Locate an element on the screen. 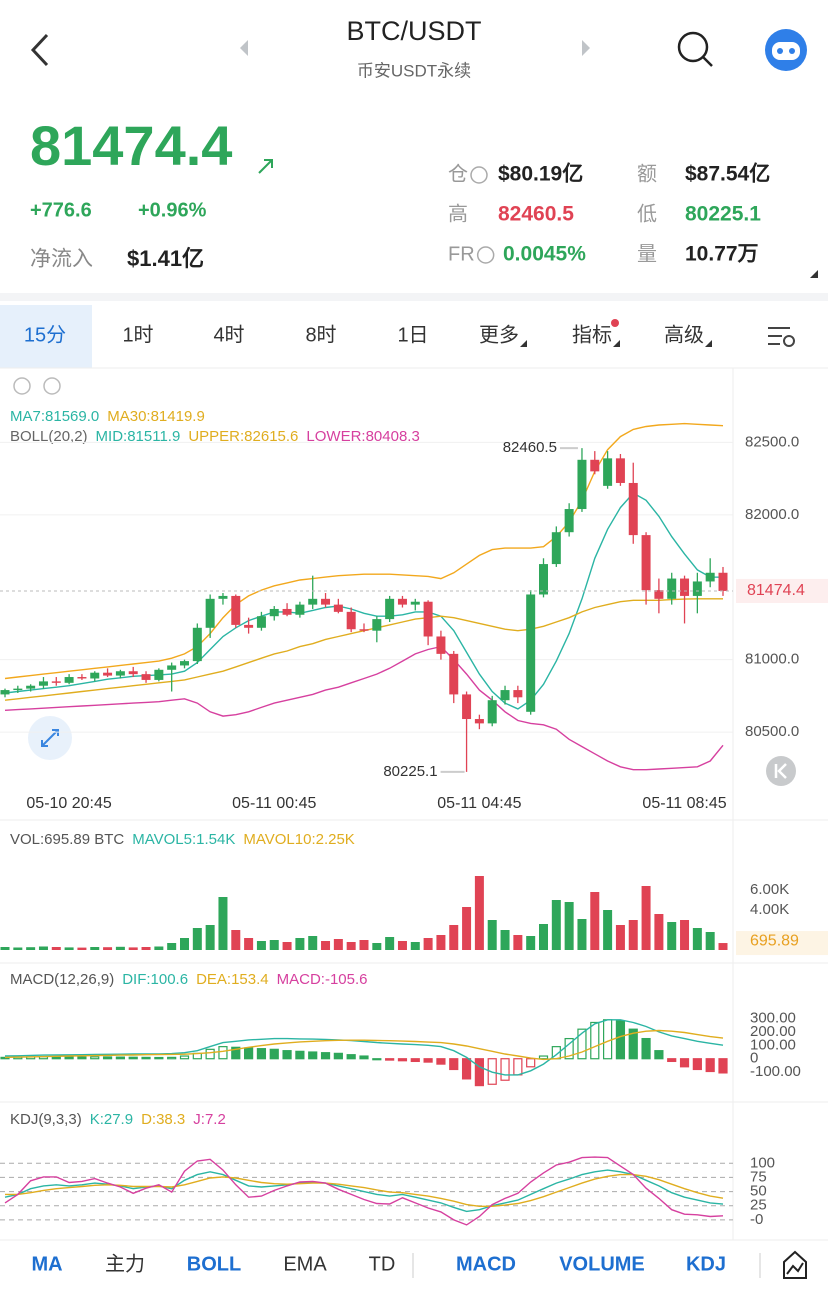  legend-item: MACD:-105.6 is located at coordinates (322, 979).